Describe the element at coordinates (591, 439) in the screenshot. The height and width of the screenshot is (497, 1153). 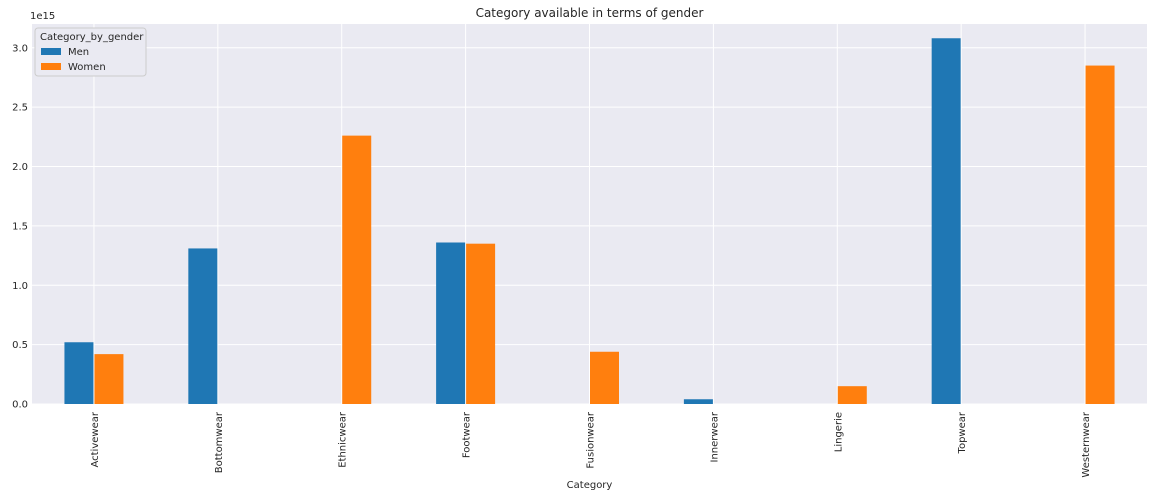
I see `x-tick-label: Fusionwear` at that location.